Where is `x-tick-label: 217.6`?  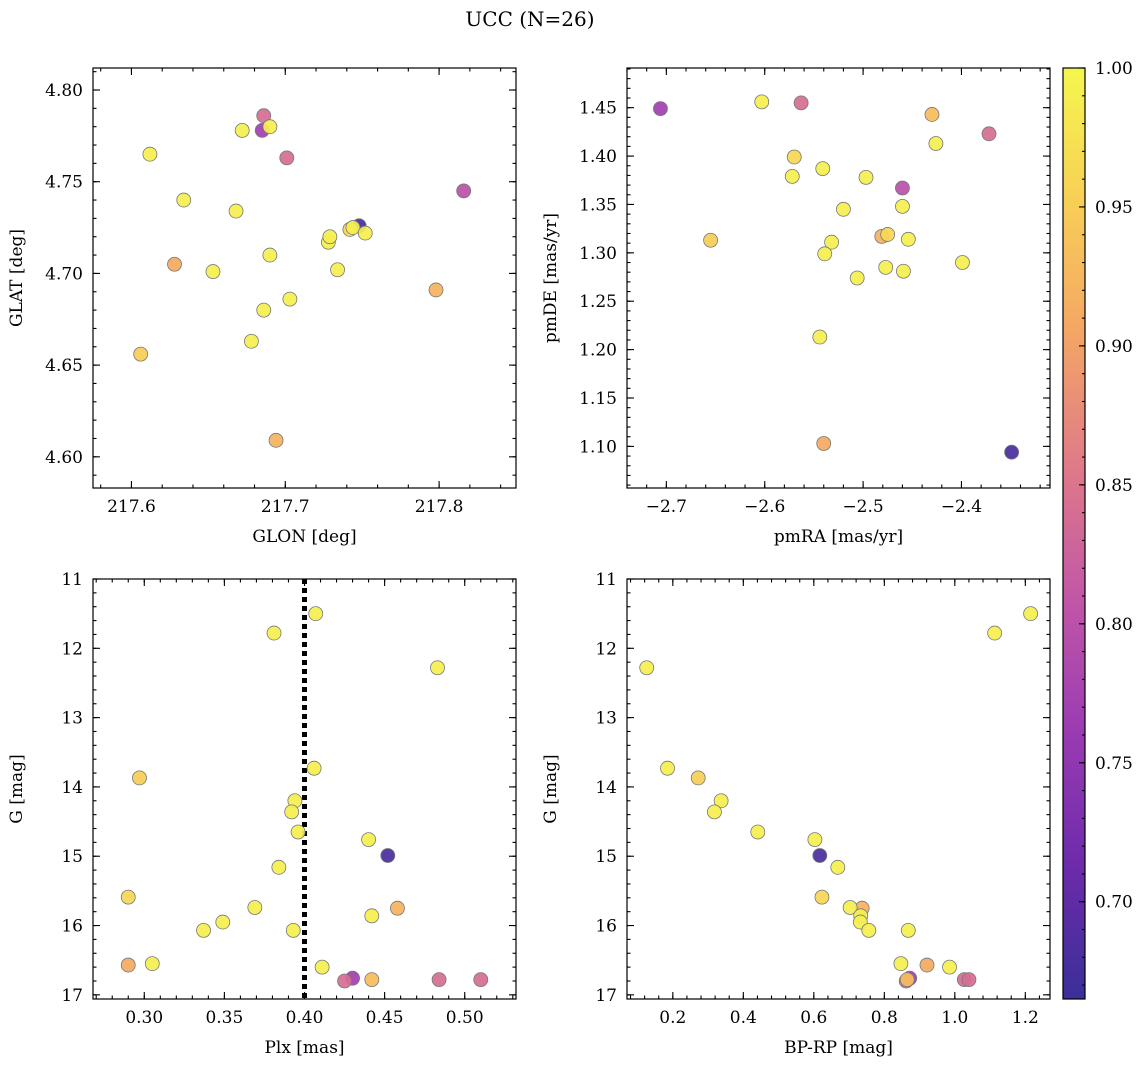
x-tick-label: 217.6 is located at coordinates (131, 507).